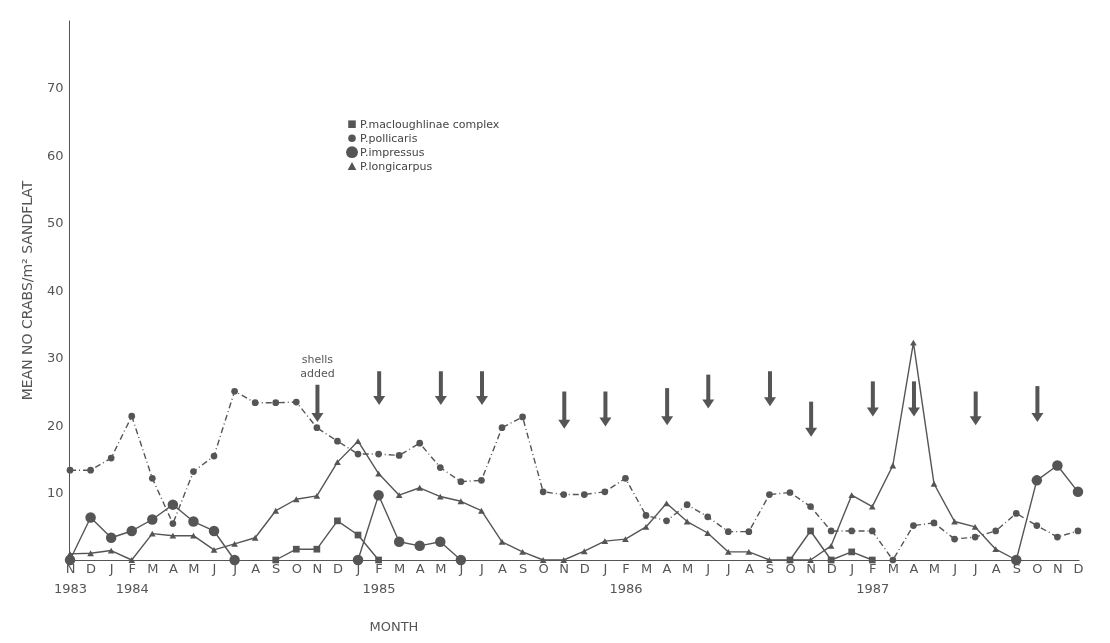 The width and height of the screenshot is (1110, 643). What do you see at coordinates (26, 290) in the screenshot?
I see `y-axis-title: MEAN NO CRABS/m² SANDFLAT` at bounding box center [26, 290].